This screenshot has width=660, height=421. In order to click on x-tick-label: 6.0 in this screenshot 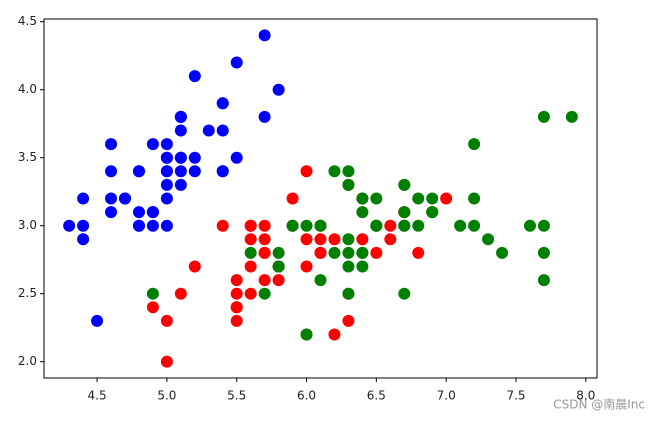, I will do `click(306, 396)`.